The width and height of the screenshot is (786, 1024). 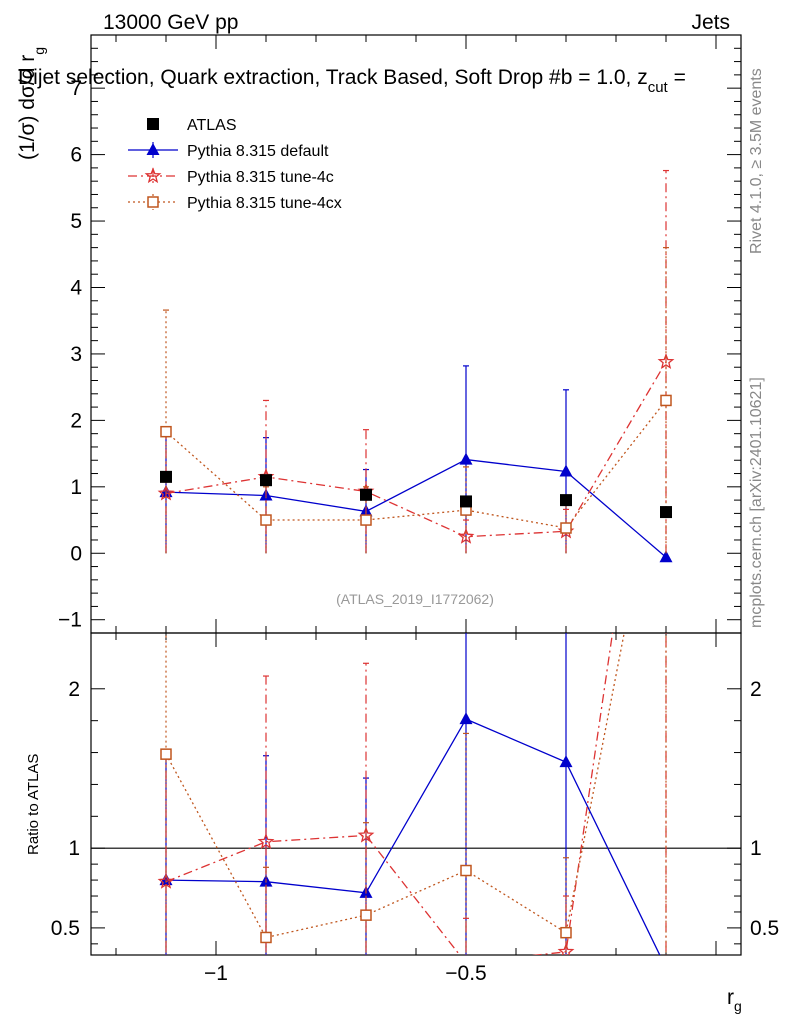 What do you see at coordinates (33, 804) in the screenshot?
I see `ratio-y-axis-label: Ratio to ATLAS` at bounding box center [33, 804].